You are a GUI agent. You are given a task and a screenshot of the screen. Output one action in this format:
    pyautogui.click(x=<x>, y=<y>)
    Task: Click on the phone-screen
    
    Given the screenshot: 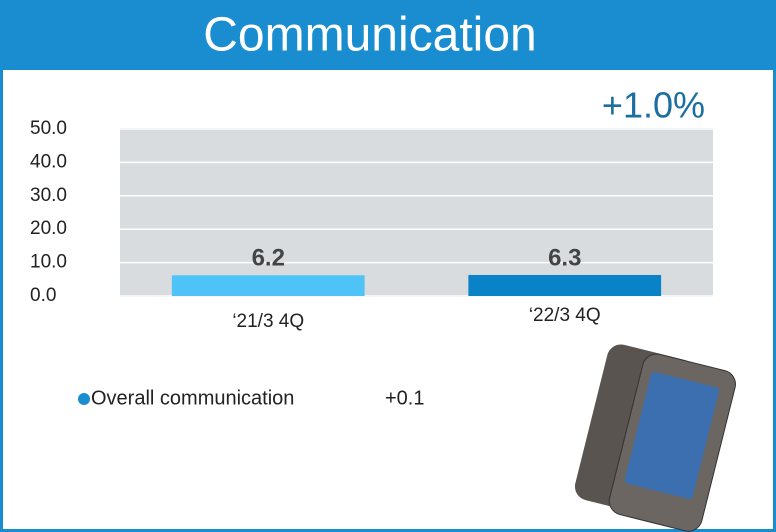 What is the action you would take?
    pyautogui.click(x=671, y=435)
    